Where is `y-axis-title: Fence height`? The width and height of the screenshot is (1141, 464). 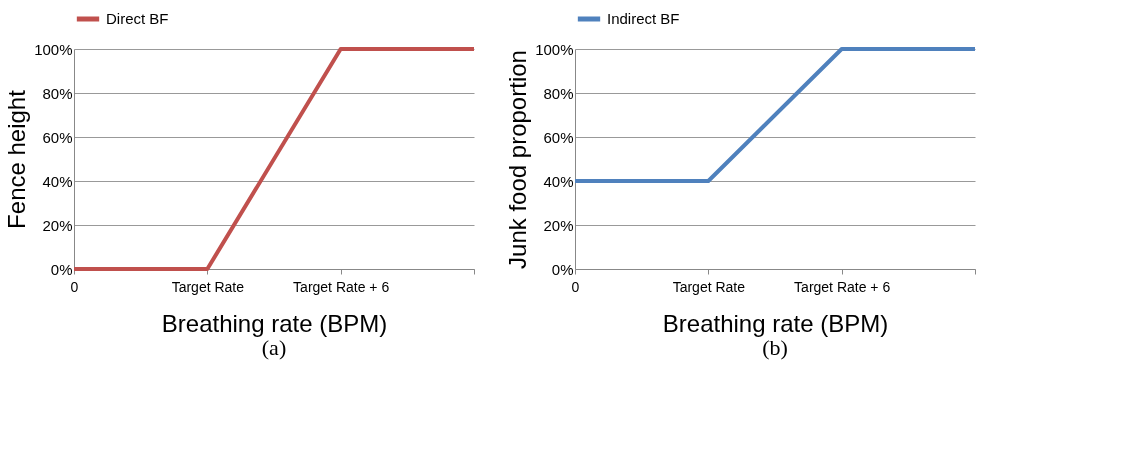 y-axis-title: Fence height is located at coordinates (17, 159).